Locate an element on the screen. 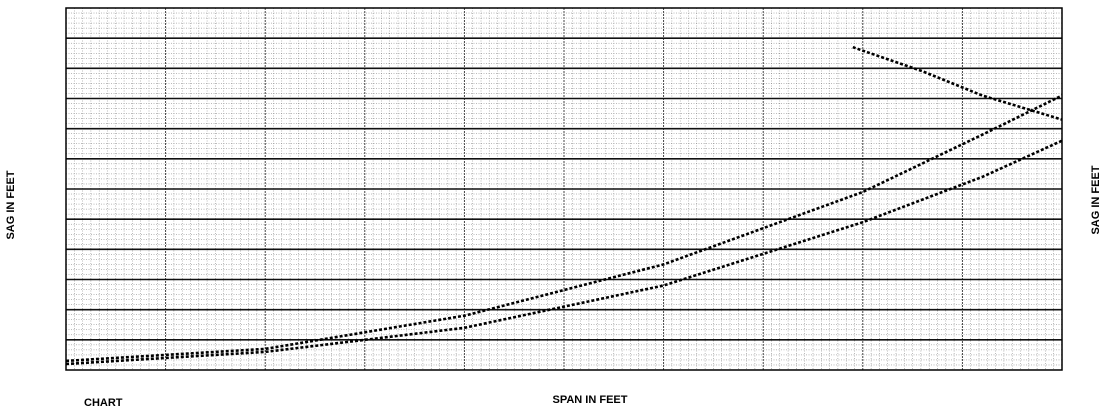  chart-caption: CHART is located at coordinates (103, 403).